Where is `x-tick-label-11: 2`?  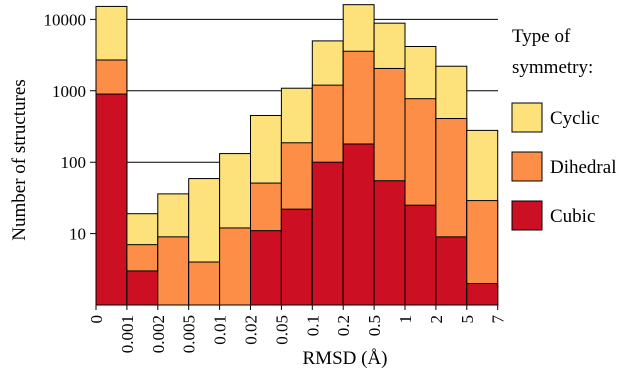
x-tick-label-11: 2 is located at coordinates (436, 319).